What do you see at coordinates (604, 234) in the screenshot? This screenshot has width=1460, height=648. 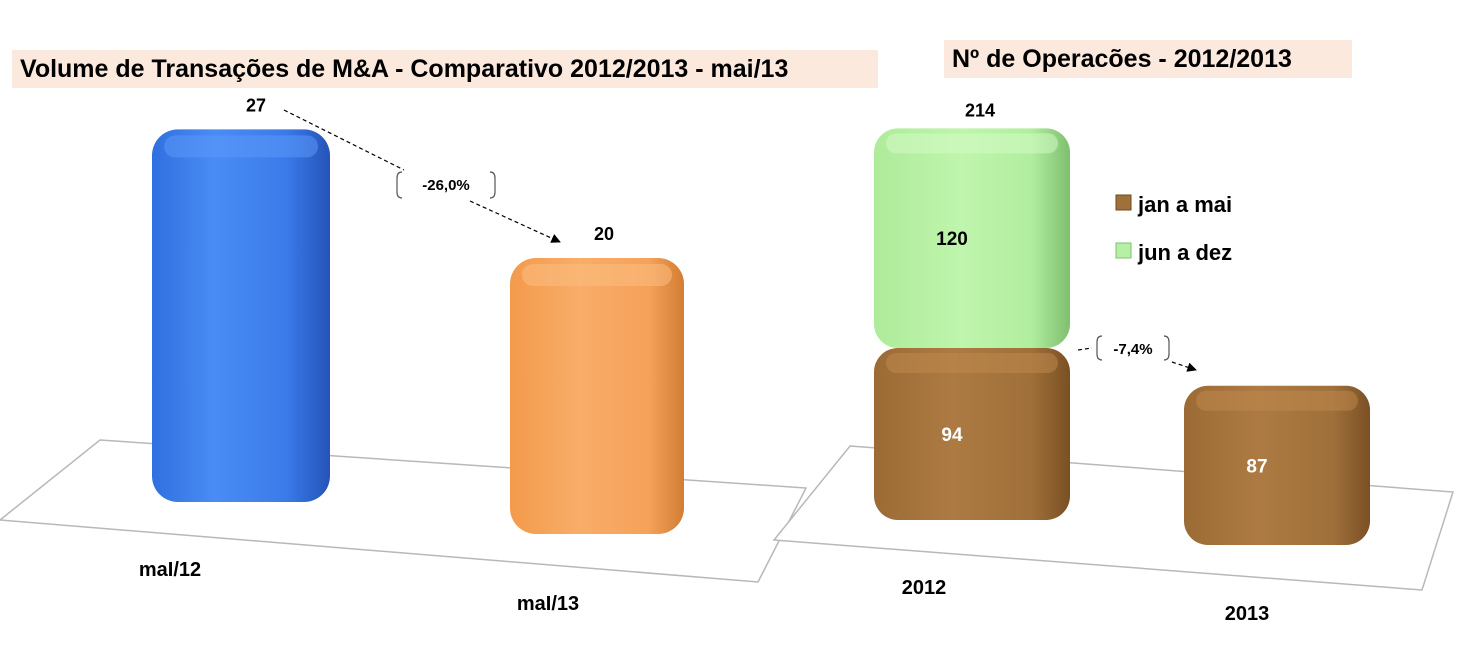 I see `chart1-value-label: 20` at bounding box center [604, 234].